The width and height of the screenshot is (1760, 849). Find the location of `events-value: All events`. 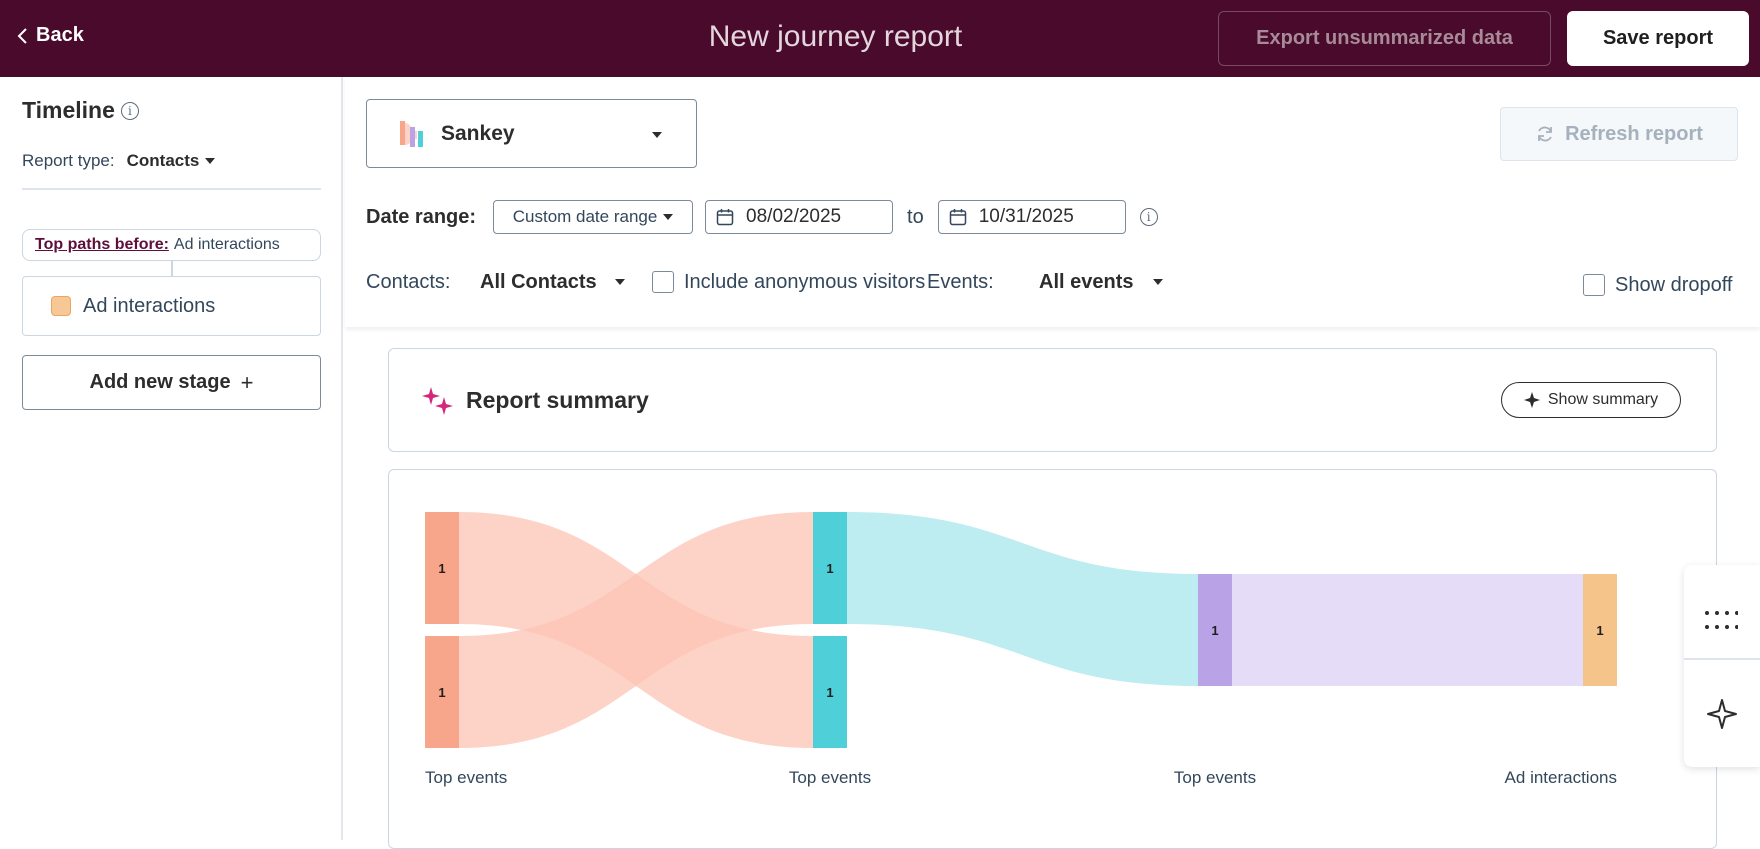

events-value: All events is located at coordinates (1086, 281).